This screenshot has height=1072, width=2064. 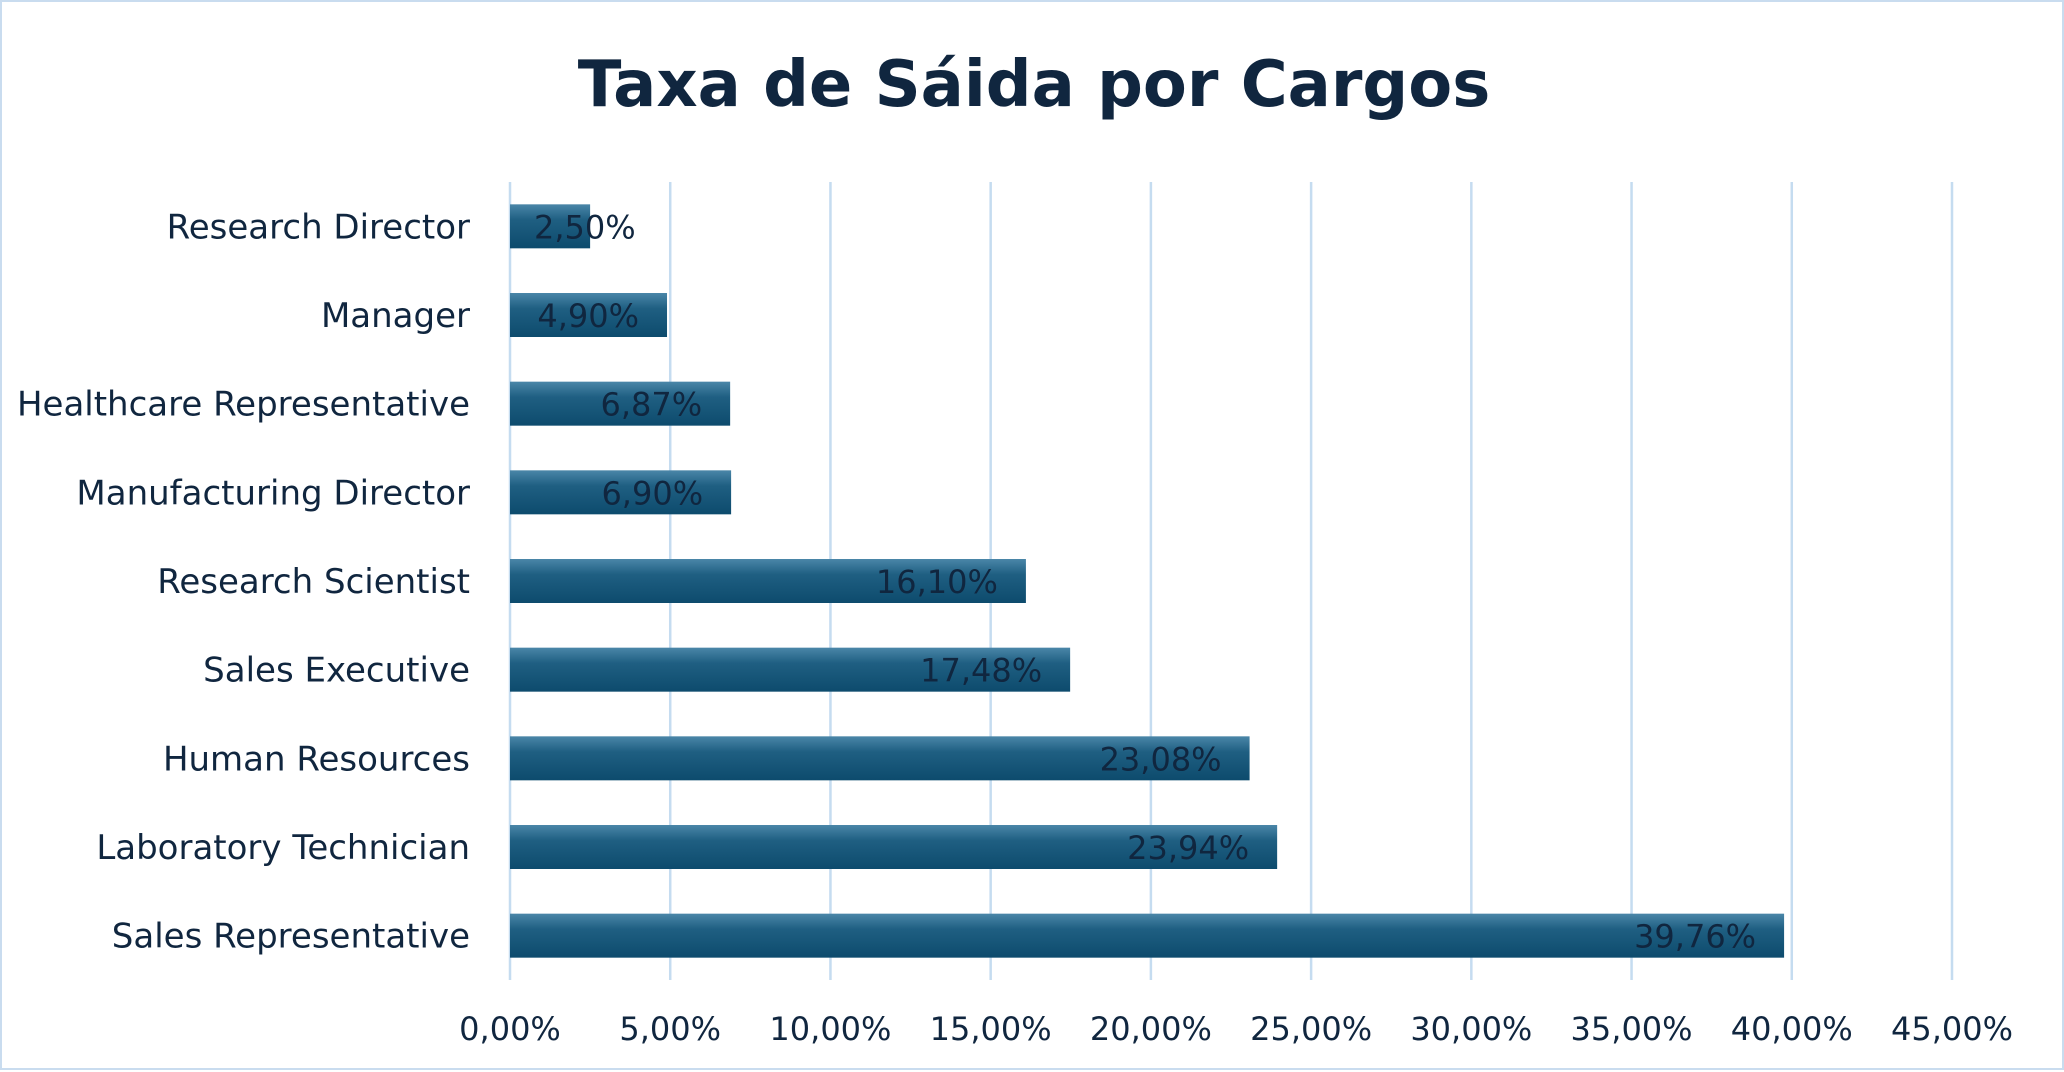 What do you see at coordinates (1792, 1029) in the screenshot?
I see `x-tick-label: 40,00%` at bounding box center [1792, 1029].